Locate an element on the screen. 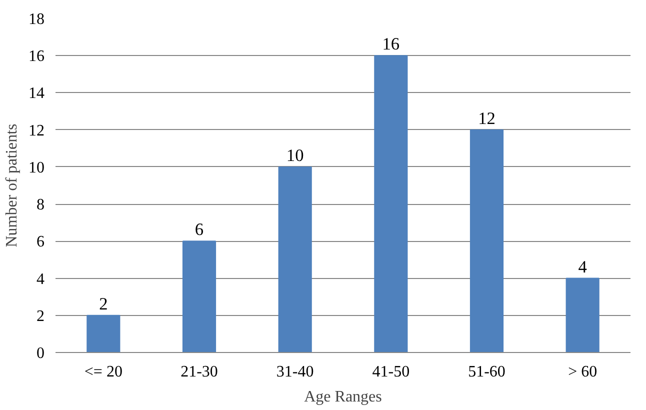 The width and height of the screenshot is (646, 410). y-tick-label: 16 is located at coordinates (36, 57).